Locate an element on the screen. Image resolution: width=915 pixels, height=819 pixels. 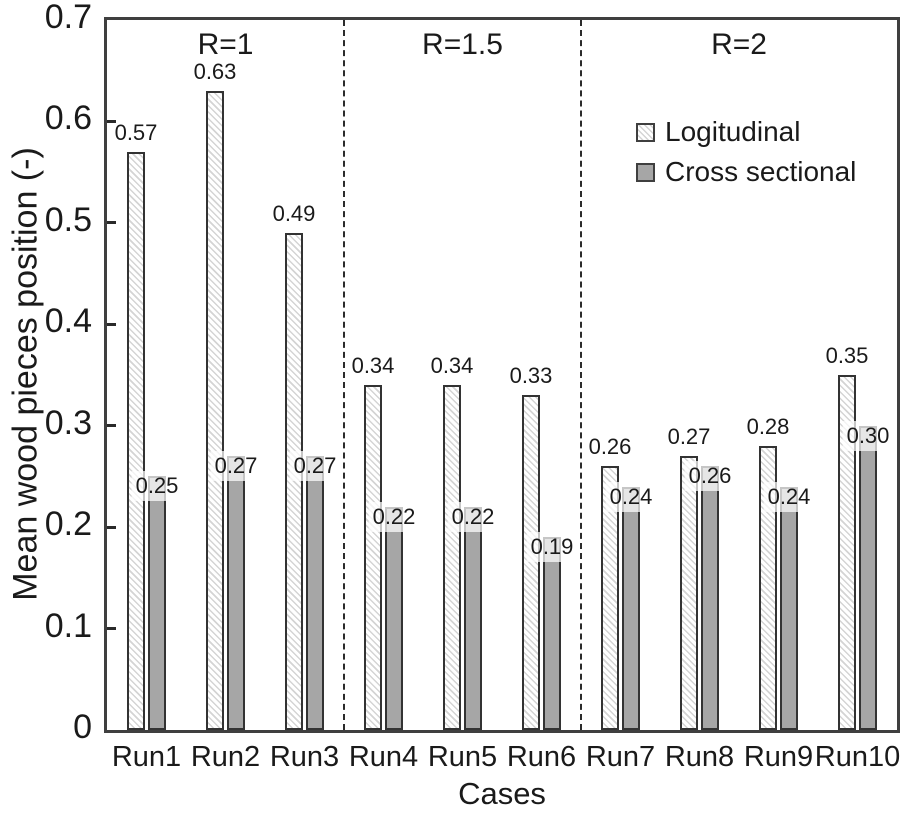
data-label-longitudinal-run3: 0.49 is located at coordinates (294, 213).